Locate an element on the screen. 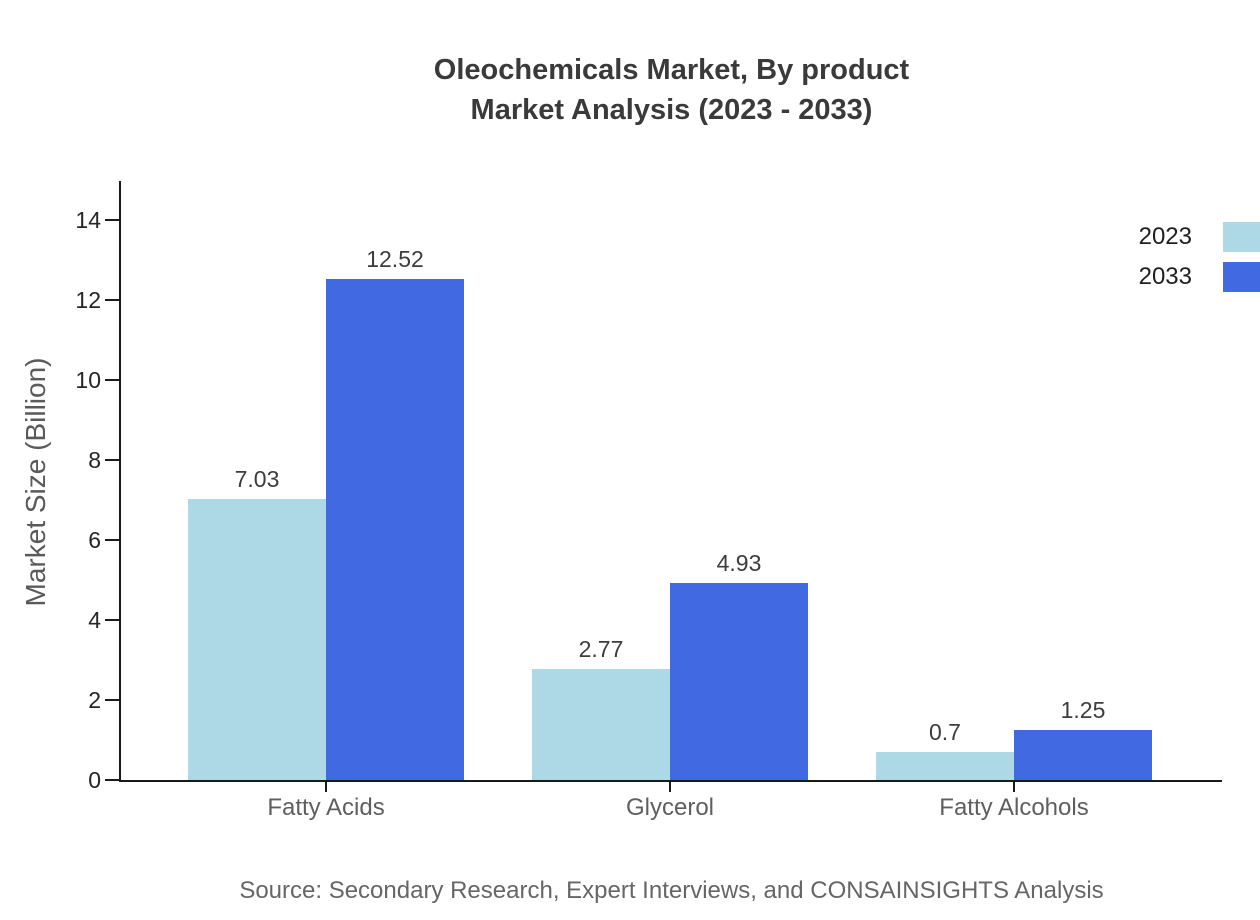 This screenshot has height=920, width=1260. bar-2033-glycerol is located at coordinates (739, 681).